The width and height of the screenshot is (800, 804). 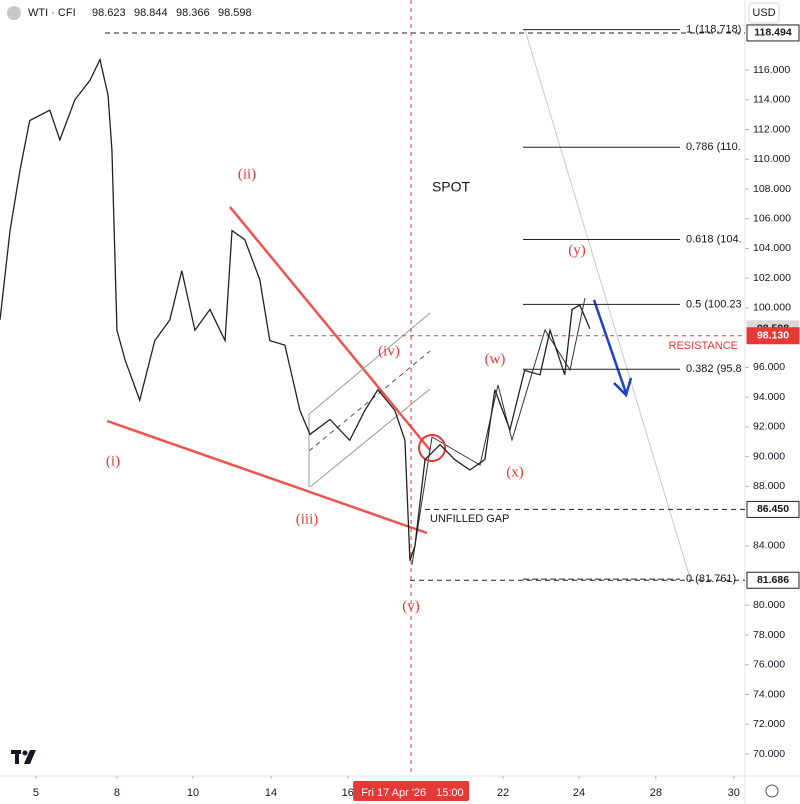 I want to click on annotation: UNFILLED GAP, so click(x=469, y=519).